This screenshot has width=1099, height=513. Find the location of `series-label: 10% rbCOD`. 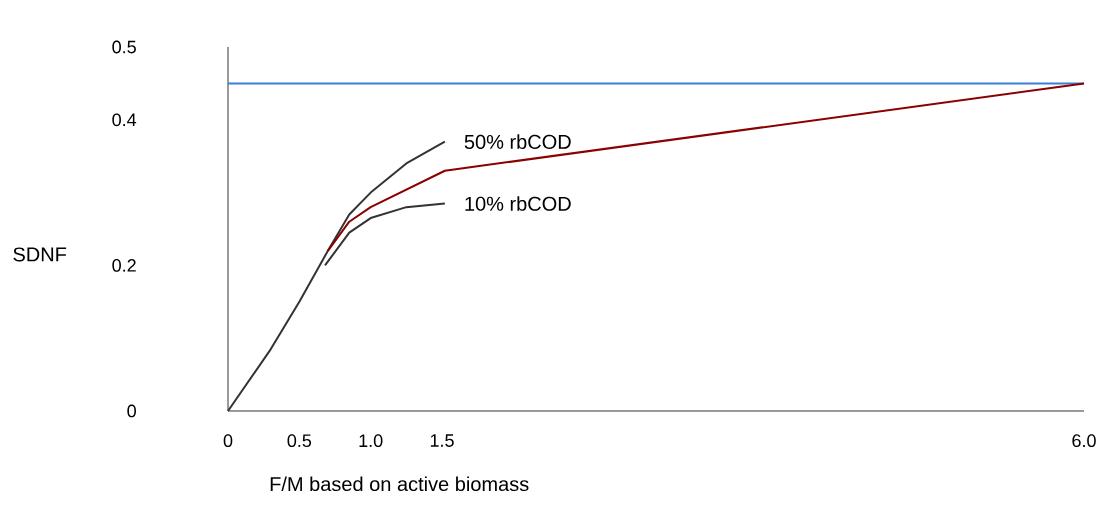

series-label: 10% rbCOD is located at coordinates (518, 203).